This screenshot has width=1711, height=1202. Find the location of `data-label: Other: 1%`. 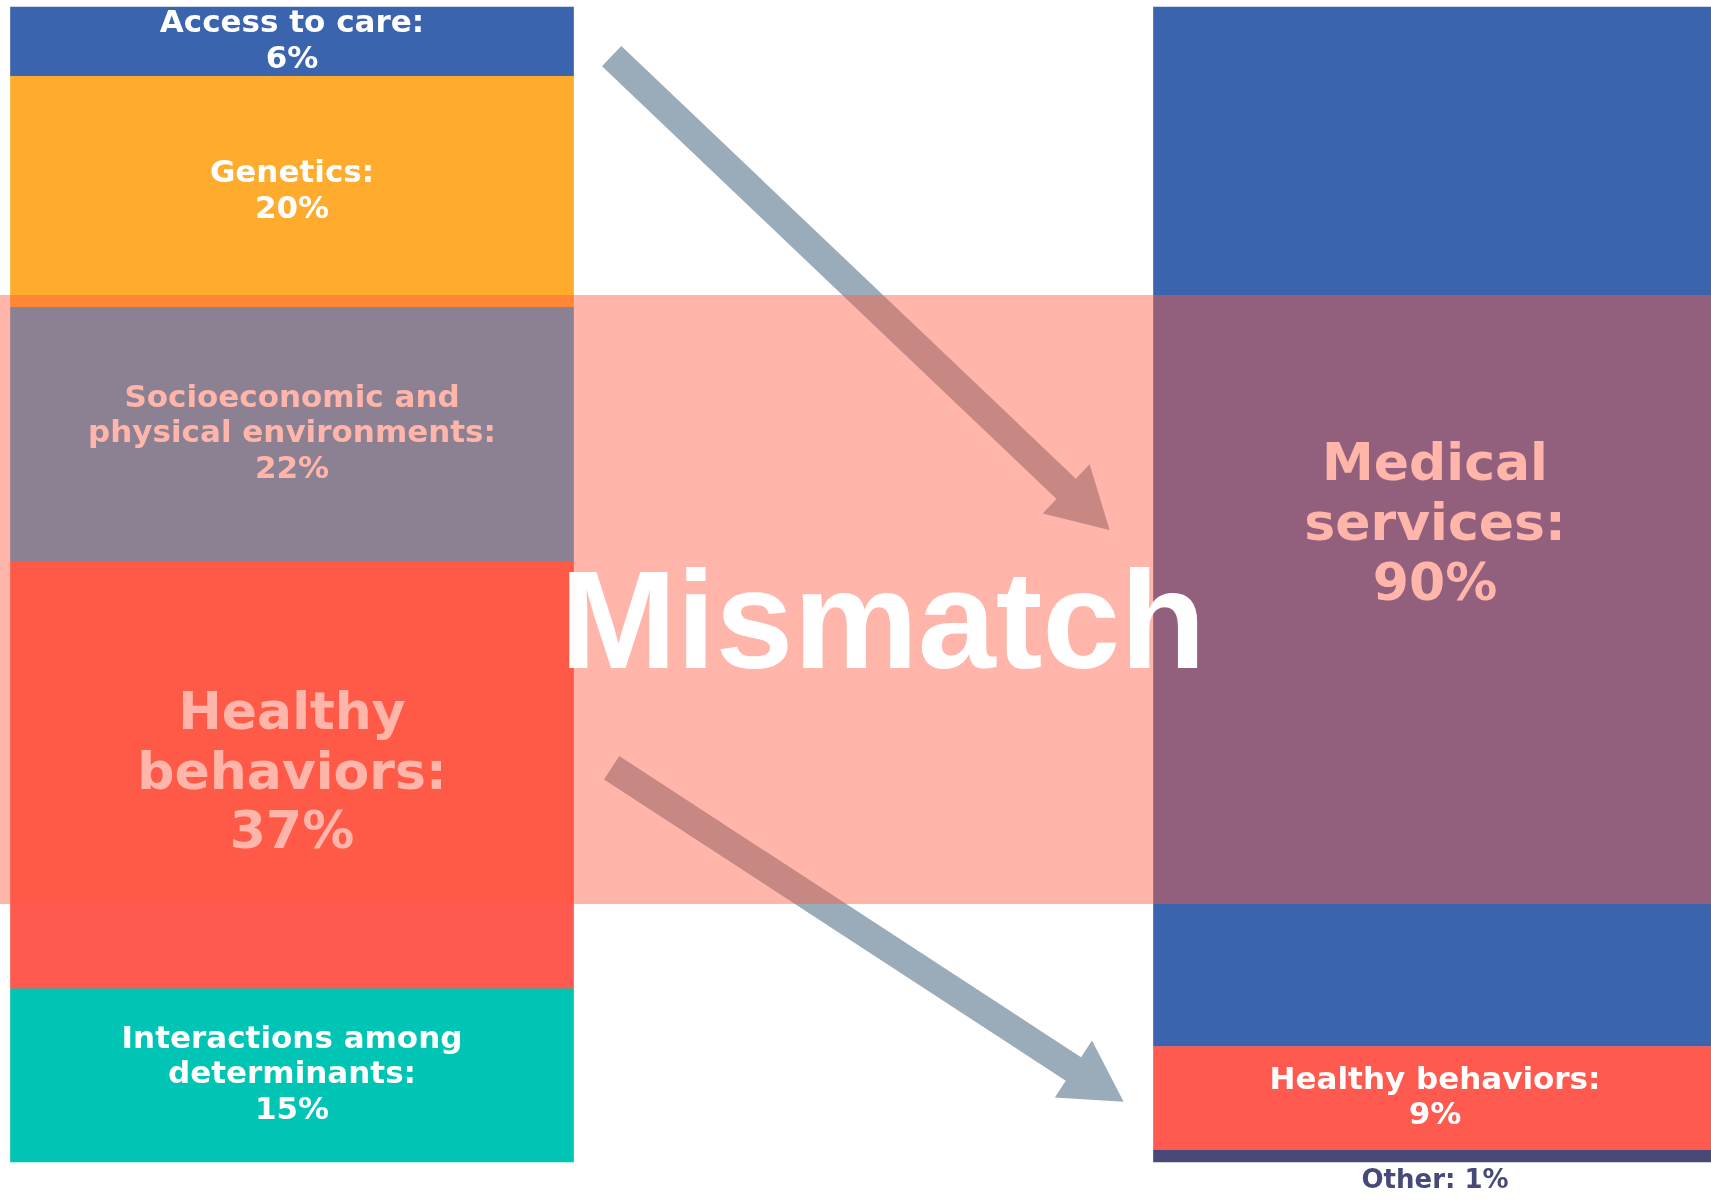

data-label: Other: 1% is located at coordinates (1435, 1179).